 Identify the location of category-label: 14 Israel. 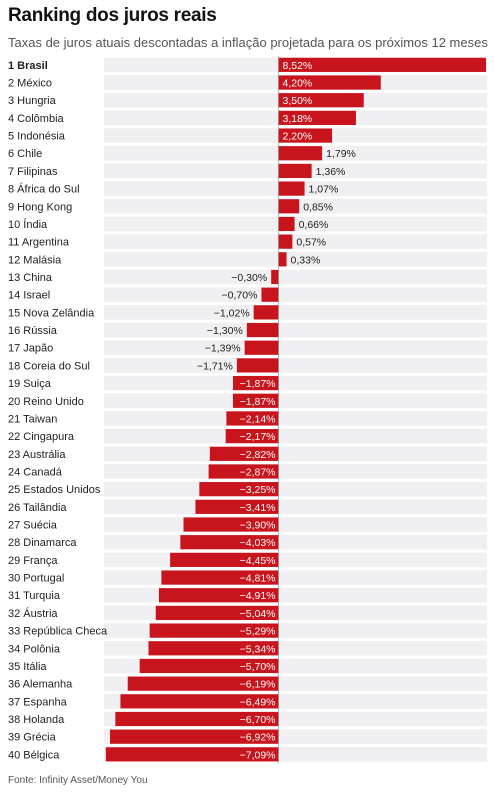
(29, 296).